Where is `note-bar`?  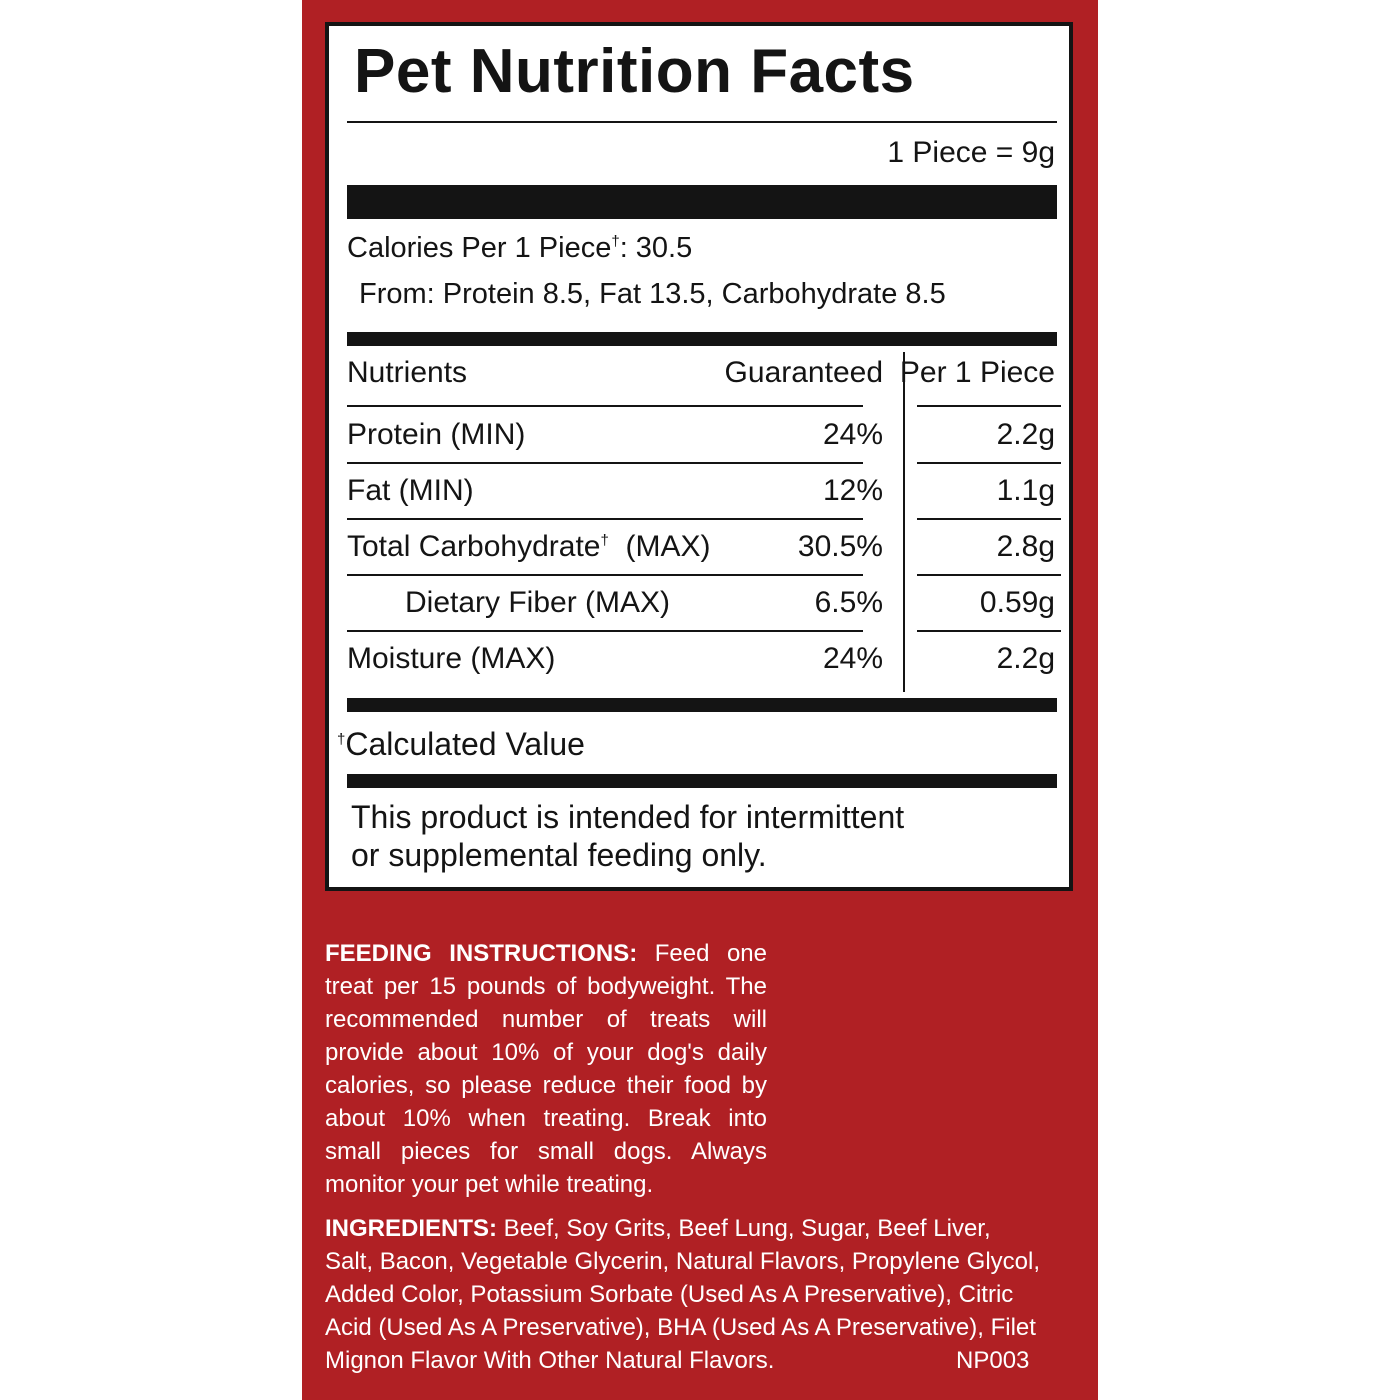
note-bar is located at coordinates (702, 781).